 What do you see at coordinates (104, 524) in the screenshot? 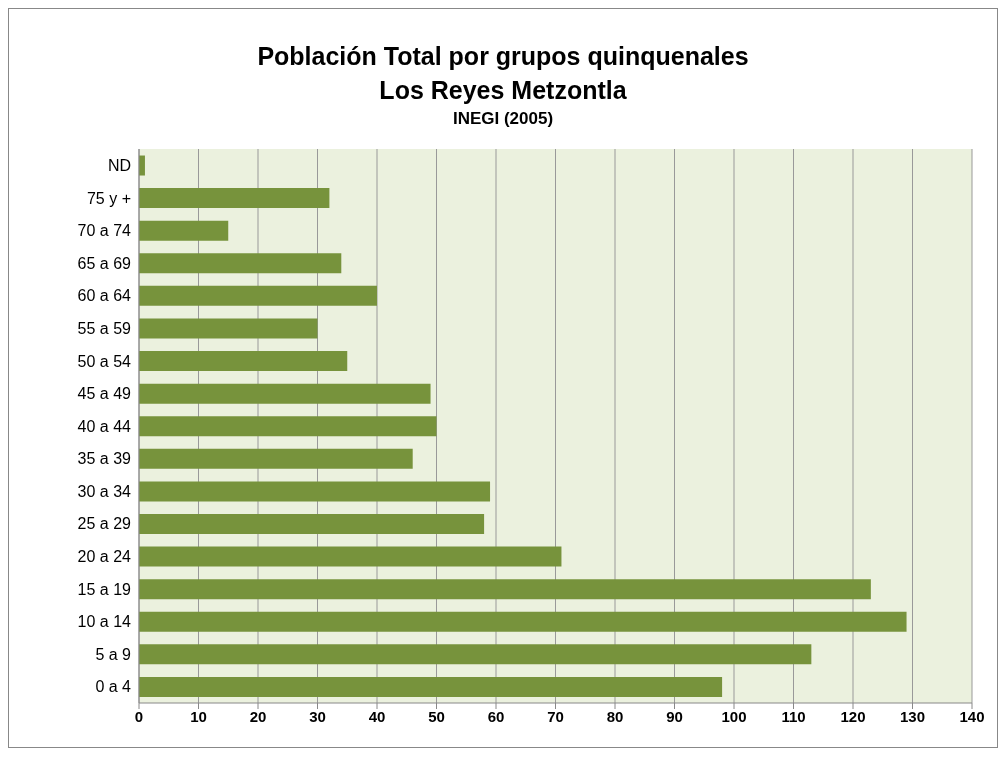
I see `y-tick-label: 25 a 29` at bounding box center [104, 524].